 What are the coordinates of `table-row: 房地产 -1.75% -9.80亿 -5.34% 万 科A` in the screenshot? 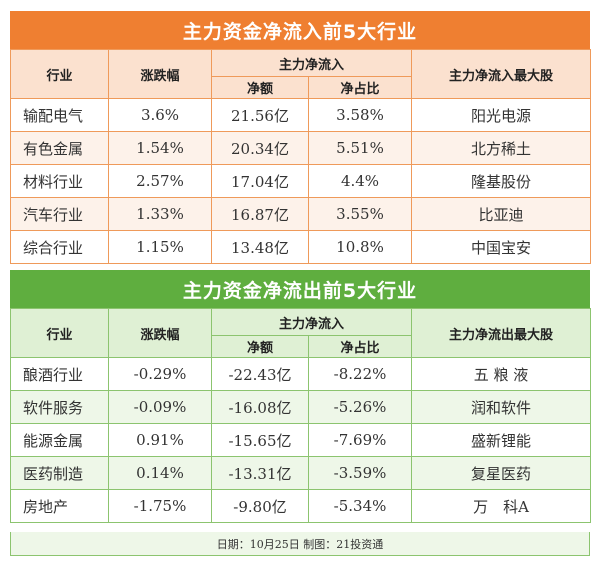 It's located at (301, 506).